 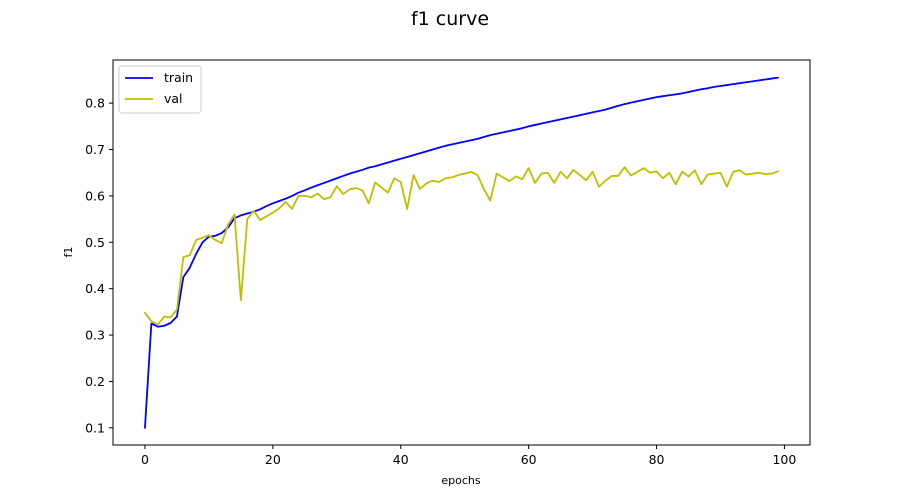 I want to click on y-tick-label: 0.6, so click(x=95, y=195).